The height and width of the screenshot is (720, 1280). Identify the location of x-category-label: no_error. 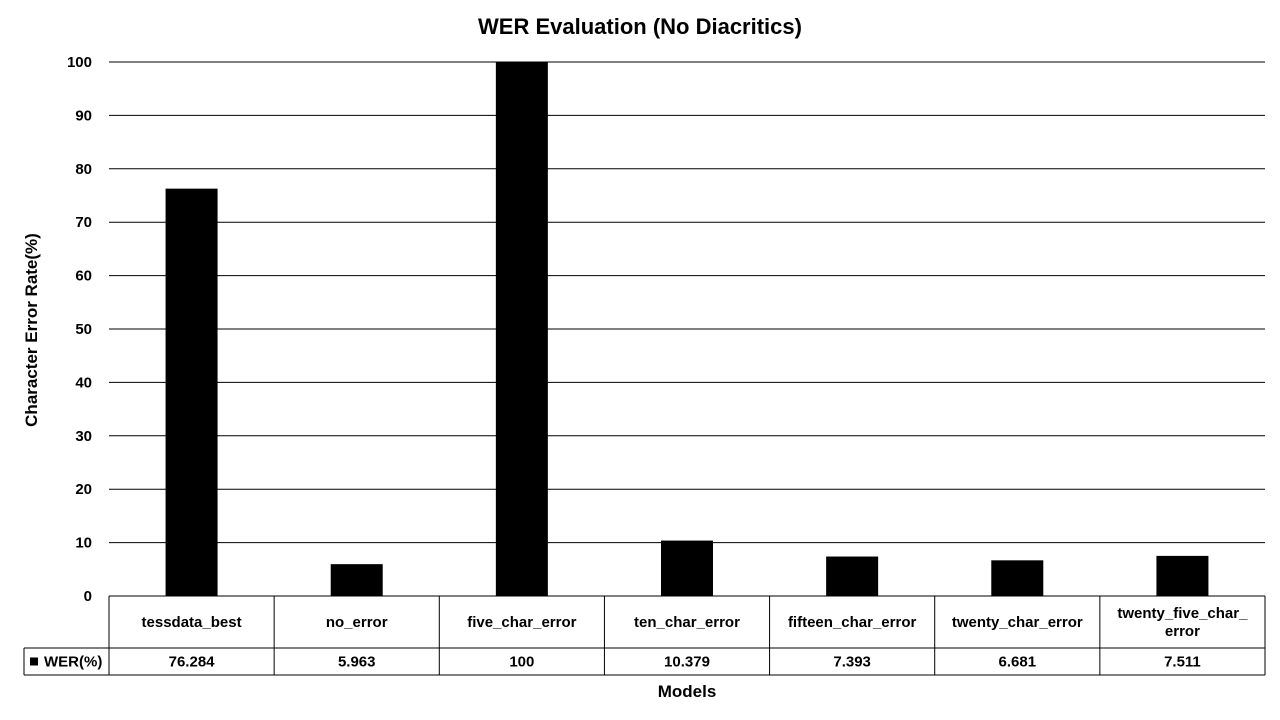
(357, 622).